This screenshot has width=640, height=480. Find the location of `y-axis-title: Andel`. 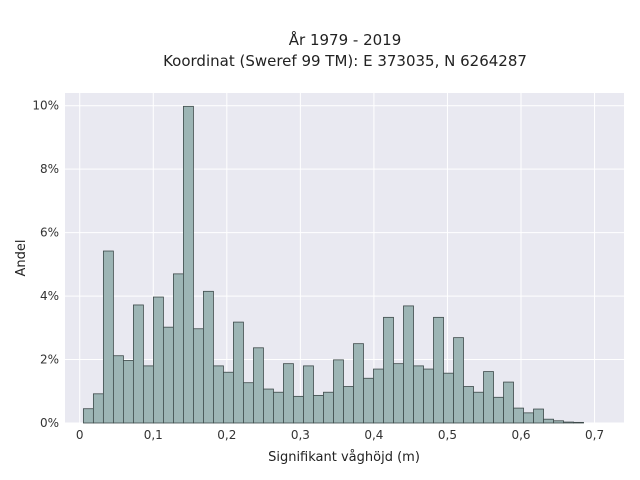

y-axis-title: Andel is located at coordinates (21, 258).